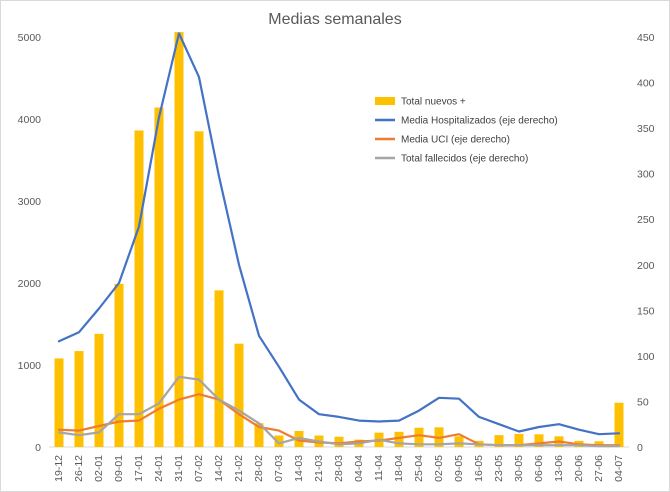  What do you see at coordinates (30, 366) in the screenshot?
I see `y-left-tick-label: 1000` at bounding box center [30, 366].